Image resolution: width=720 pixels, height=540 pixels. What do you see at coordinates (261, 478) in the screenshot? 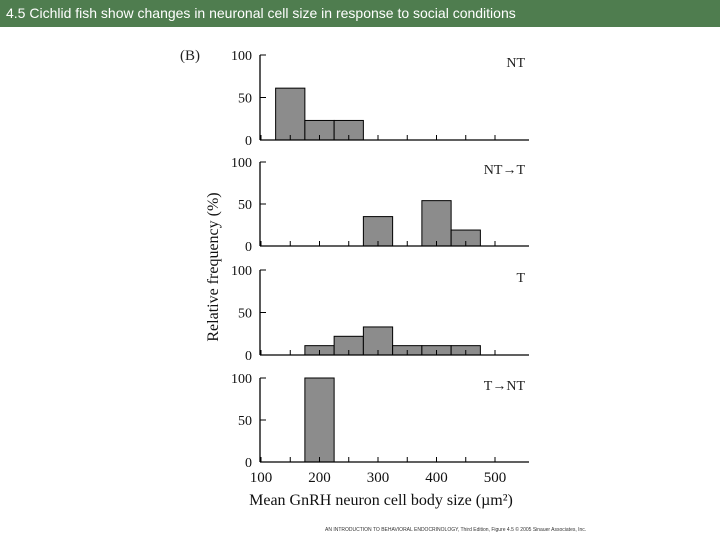
I see `x-tick-label: 100` at bounding box center [261, 478].